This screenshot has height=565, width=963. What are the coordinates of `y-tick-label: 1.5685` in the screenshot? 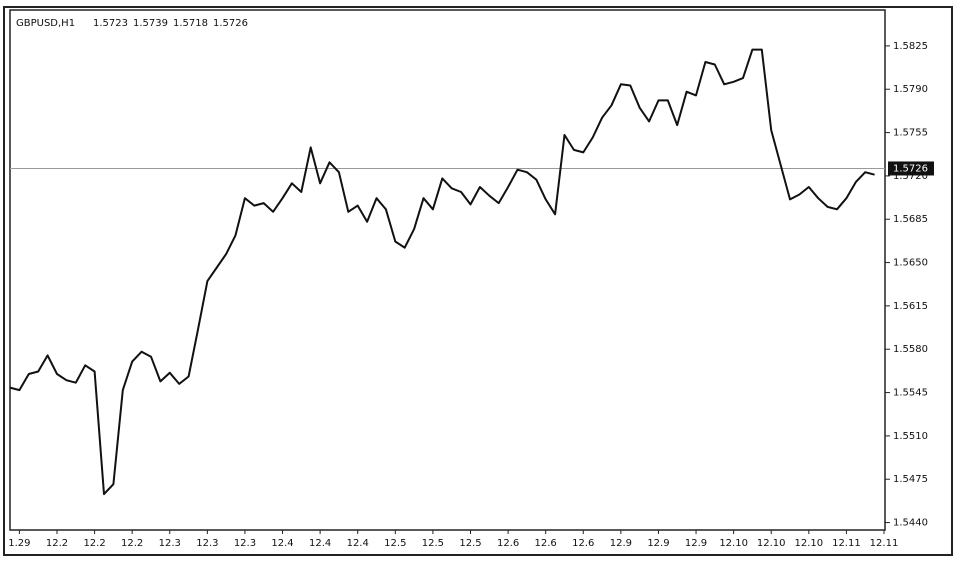 It's located at (910, 219).